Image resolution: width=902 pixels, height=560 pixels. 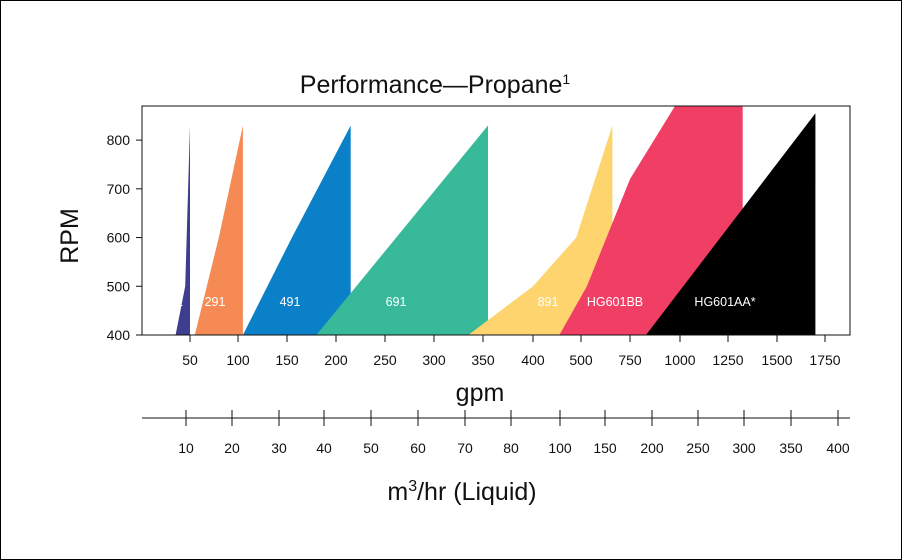 What do you see at coordinates (232, 448) in the screenshot?
I see `x2-tick-label: 20` at bounding box center [232, 448].